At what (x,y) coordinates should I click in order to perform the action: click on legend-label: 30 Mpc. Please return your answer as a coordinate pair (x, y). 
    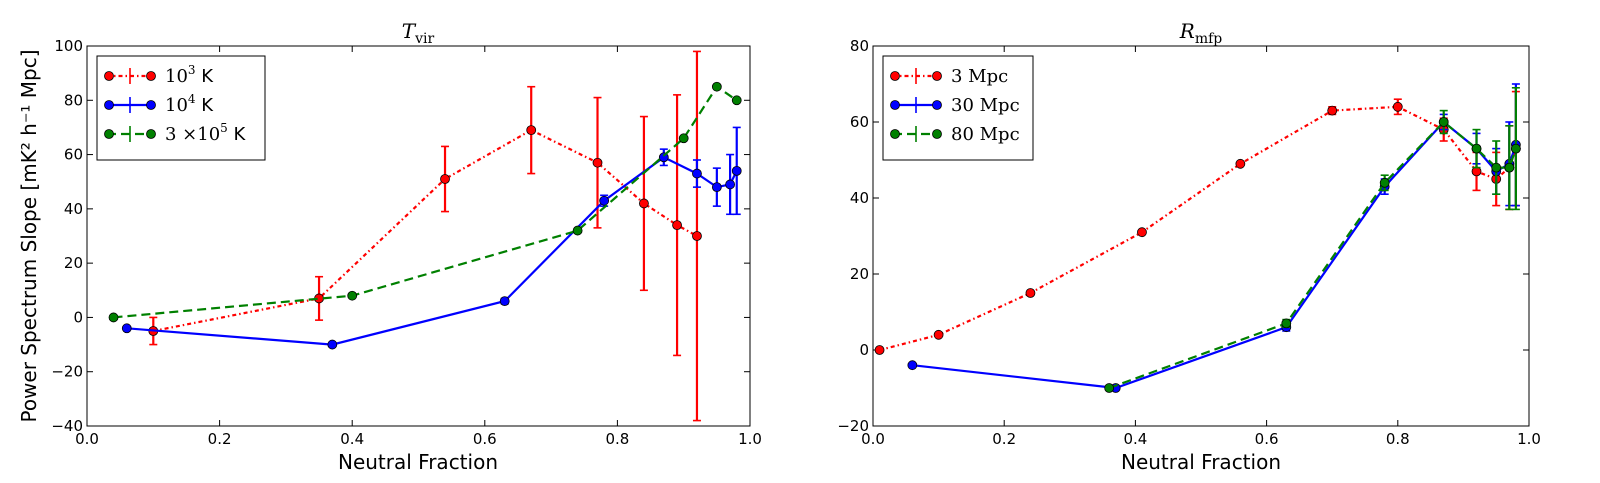
    Looking at the image, I should click on (985, 105).